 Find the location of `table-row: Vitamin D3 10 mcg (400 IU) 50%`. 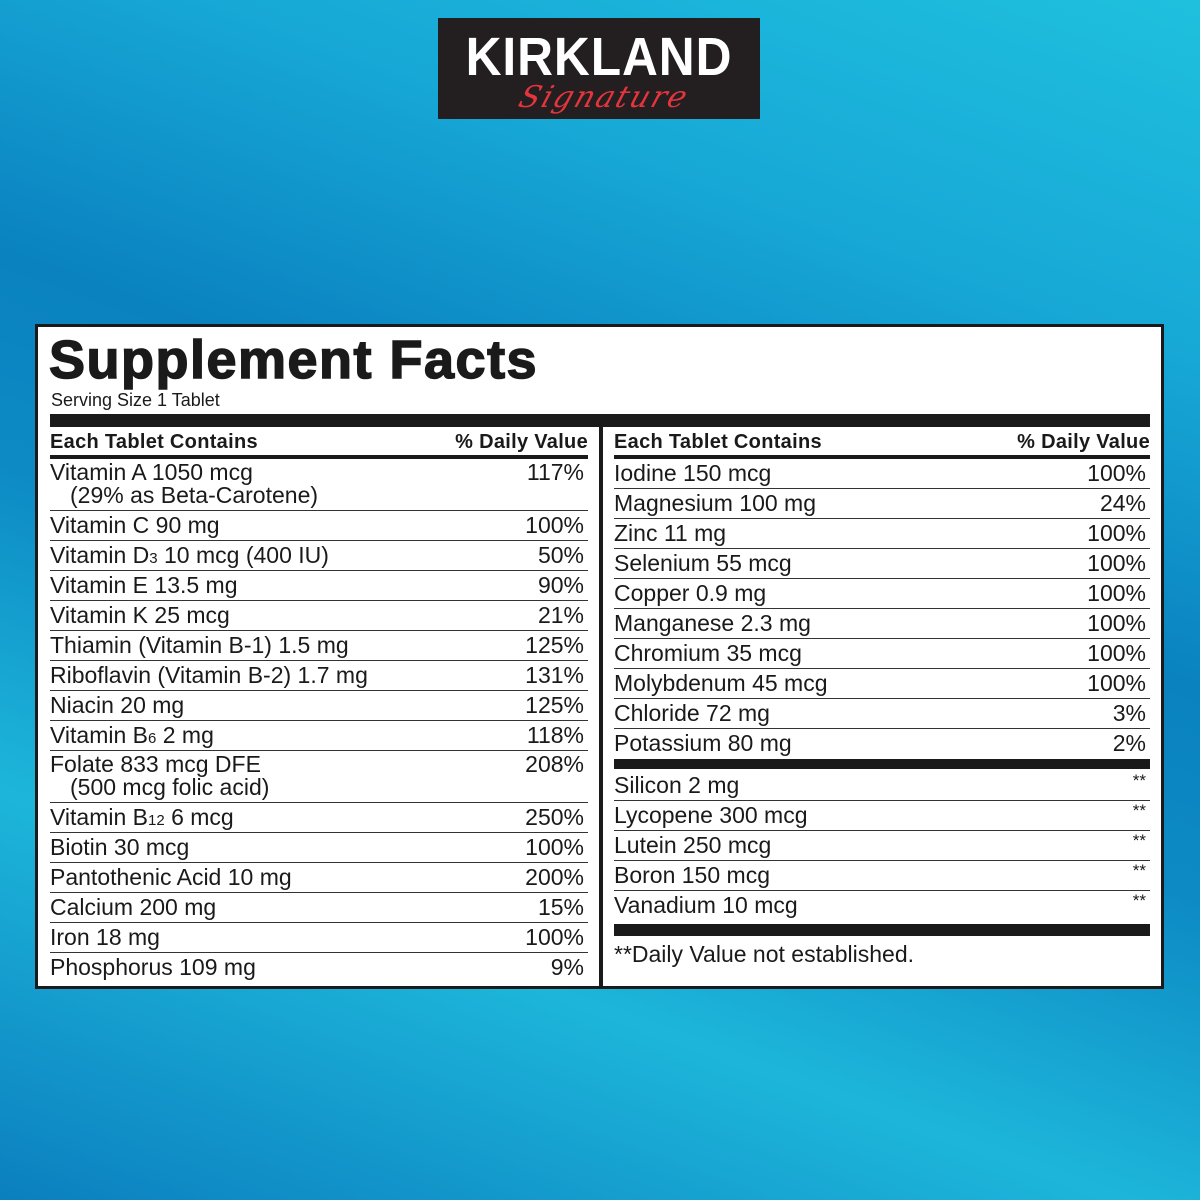

table-row: Vitamin D3 10 mcg (400 IU) 50% is located at coordinates (319, 556).